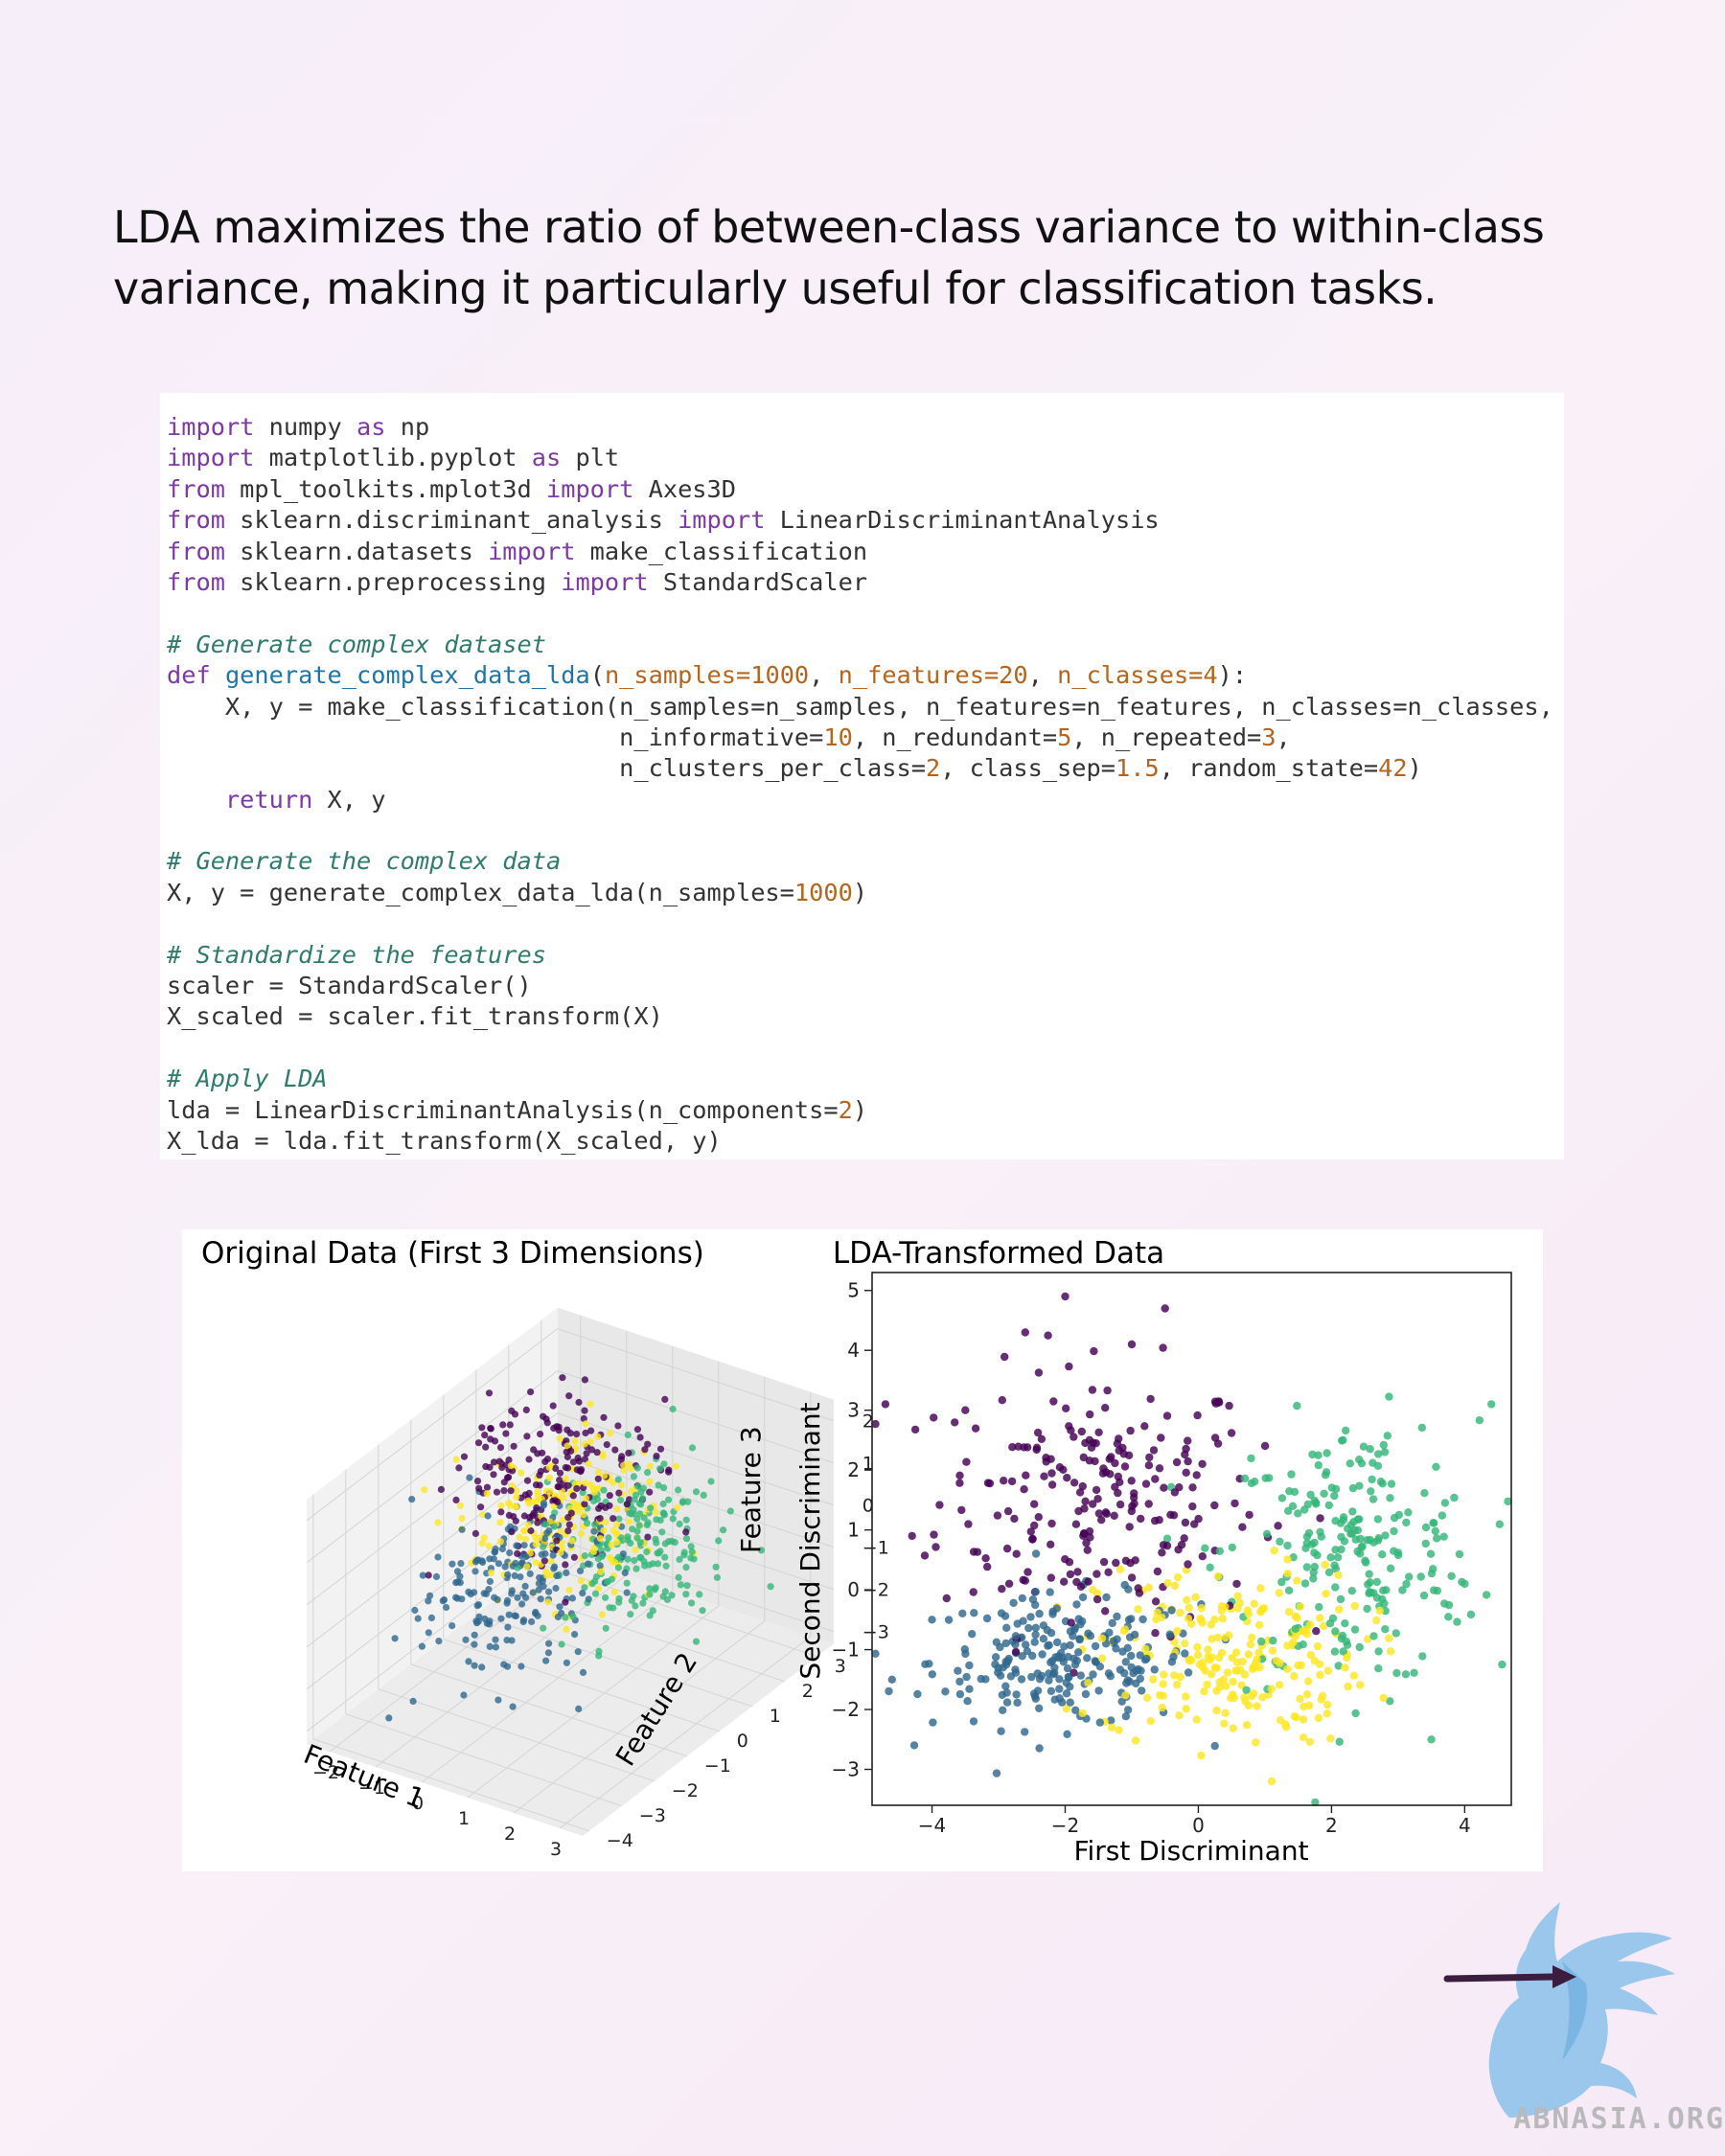 The height and width of the screenshot is (2156, 1725). Describe the element at coordinates (868, 1506) in the screenshot. I see `z-tick-label: 0` at that location.